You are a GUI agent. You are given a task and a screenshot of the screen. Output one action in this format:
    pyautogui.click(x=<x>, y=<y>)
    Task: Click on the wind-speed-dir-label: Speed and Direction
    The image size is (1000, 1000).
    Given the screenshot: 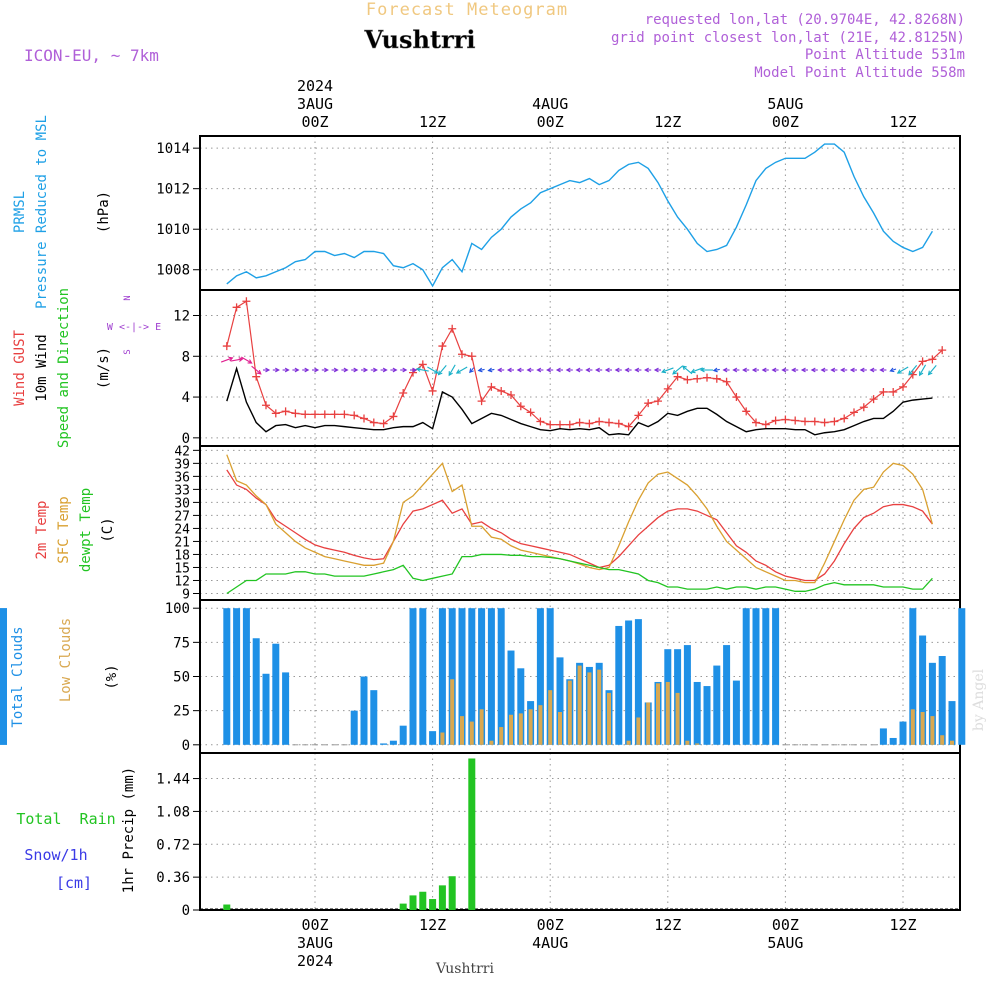 What is the action you would take?
    pyautogui.click(x=64, y=368)
    